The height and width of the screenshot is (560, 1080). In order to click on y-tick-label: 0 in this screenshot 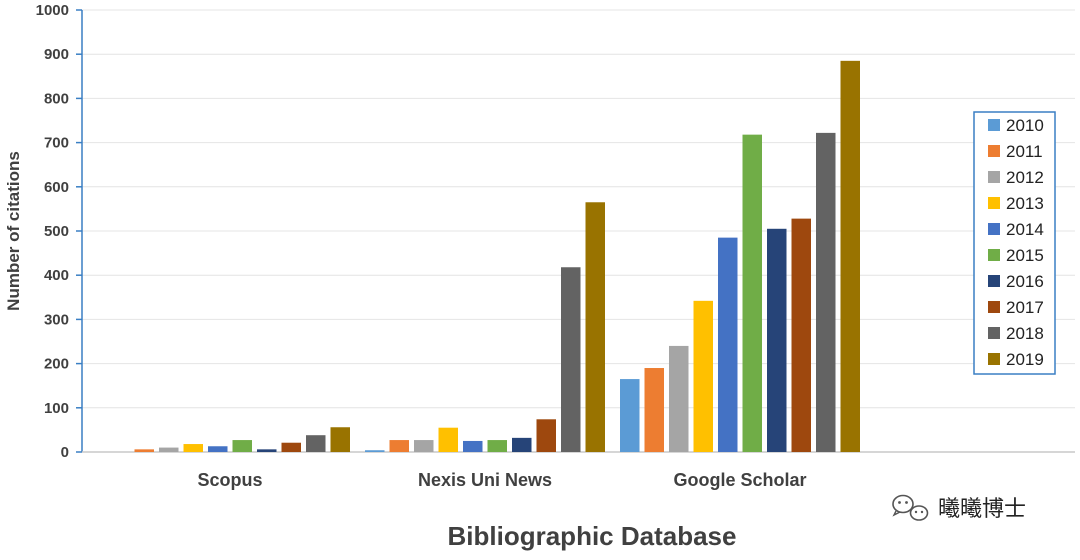, I will do `click(65, 452)`.